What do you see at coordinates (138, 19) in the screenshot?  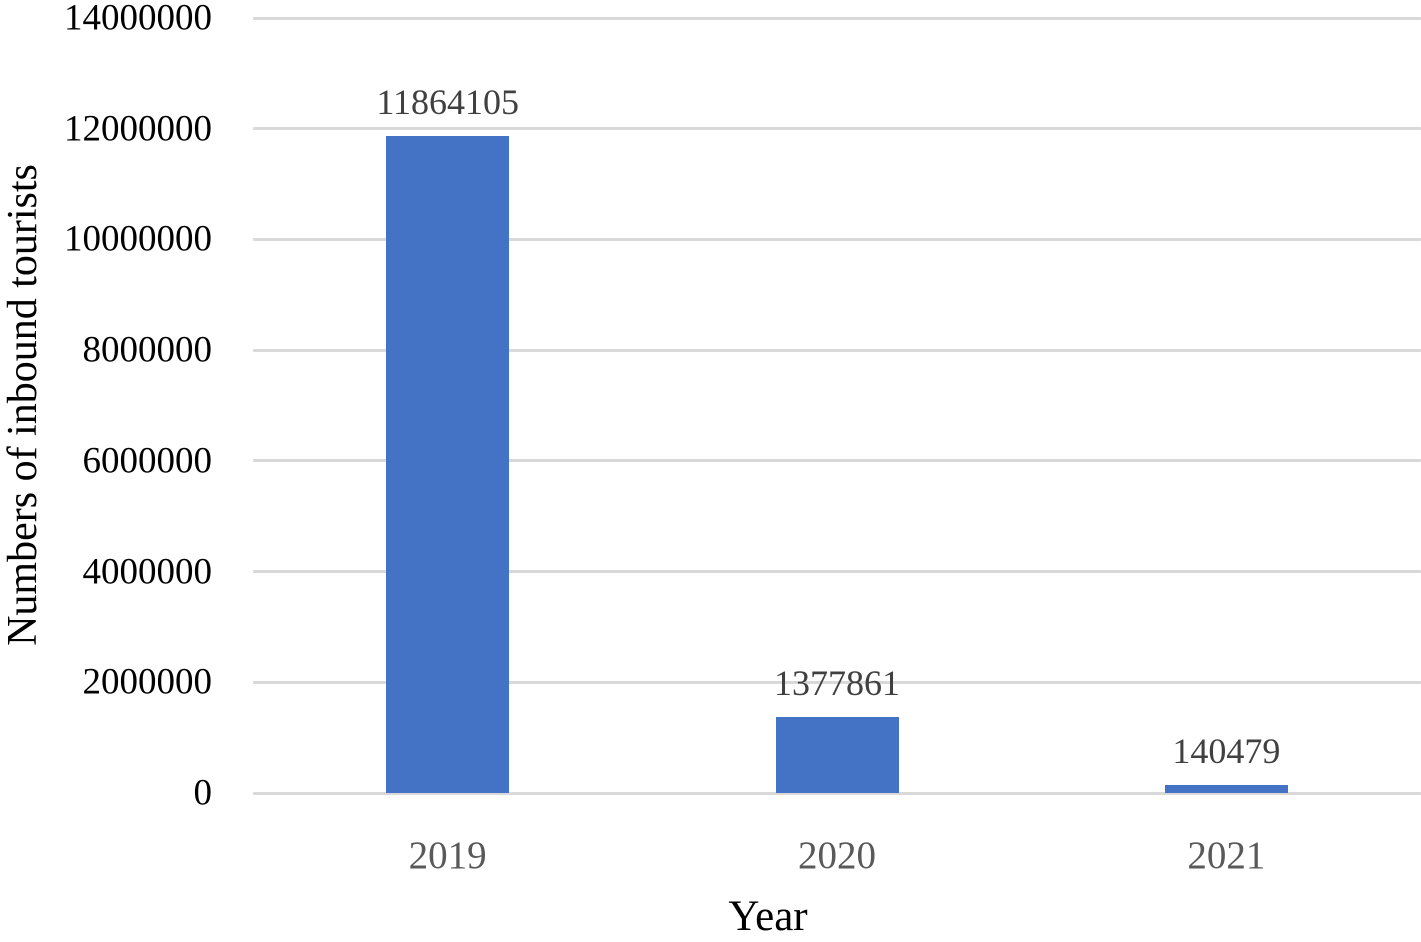 I see `y-tick-label: 14000000` at bounding box center [138, 19].